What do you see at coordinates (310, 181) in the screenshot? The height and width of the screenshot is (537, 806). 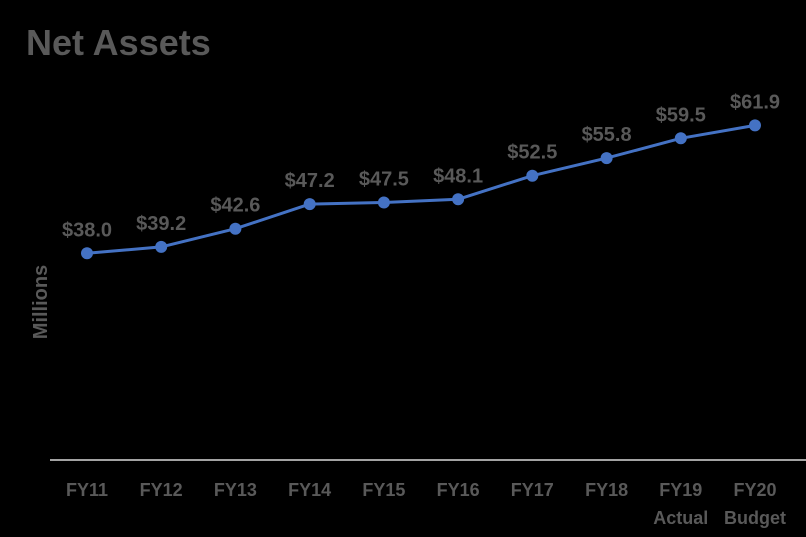 I see `data-label: $47.2` at bounding box center [310, 181].